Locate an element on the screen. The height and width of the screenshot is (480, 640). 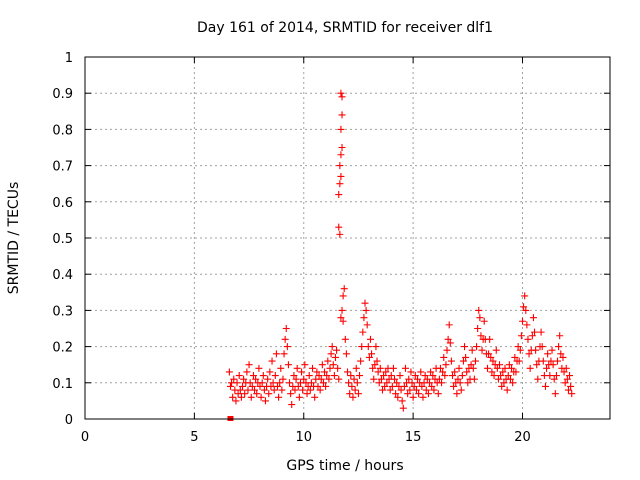
x-tick-label: 0 is located at coordinates (85, 437).